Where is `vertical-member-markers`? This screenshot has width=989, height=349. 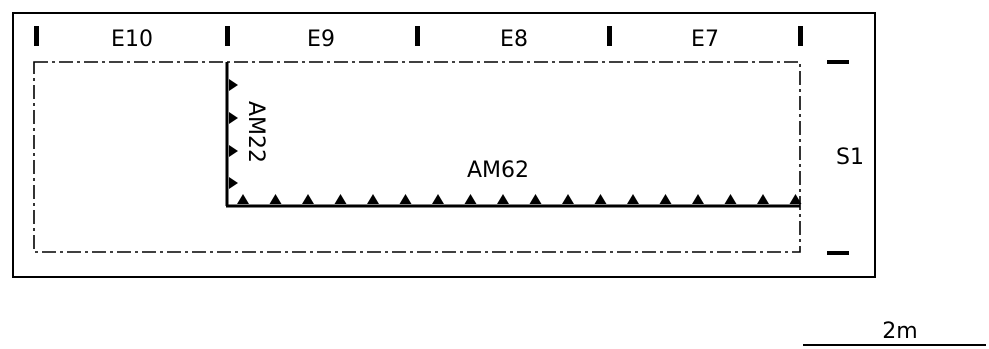 vertical-member-markers is located at coordinates (233, 134).